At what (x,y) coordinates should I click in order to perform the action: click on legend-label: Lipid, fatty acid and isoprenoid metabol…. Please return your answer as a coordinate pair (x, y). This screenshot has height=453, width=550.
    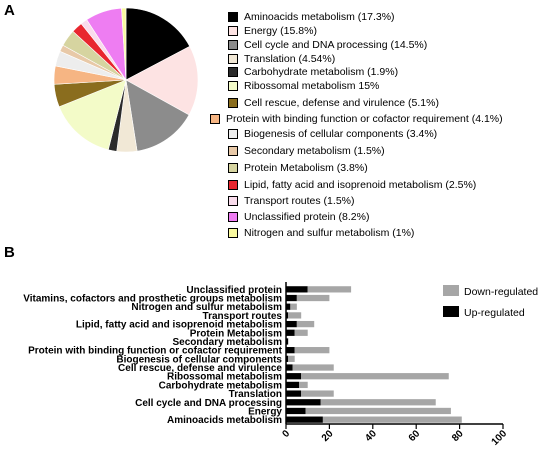
    Looking at the image, I should click on (360, 184).